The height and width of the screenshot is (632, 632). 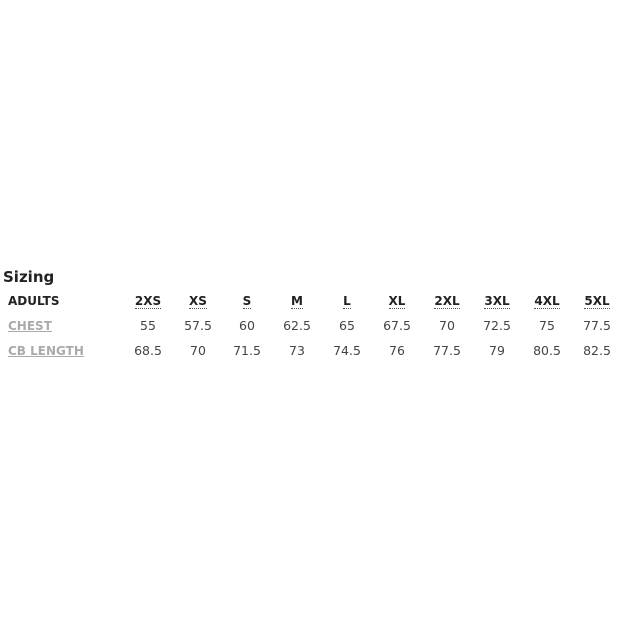 I want to click on size-header: M, so click(x=297, y=301).